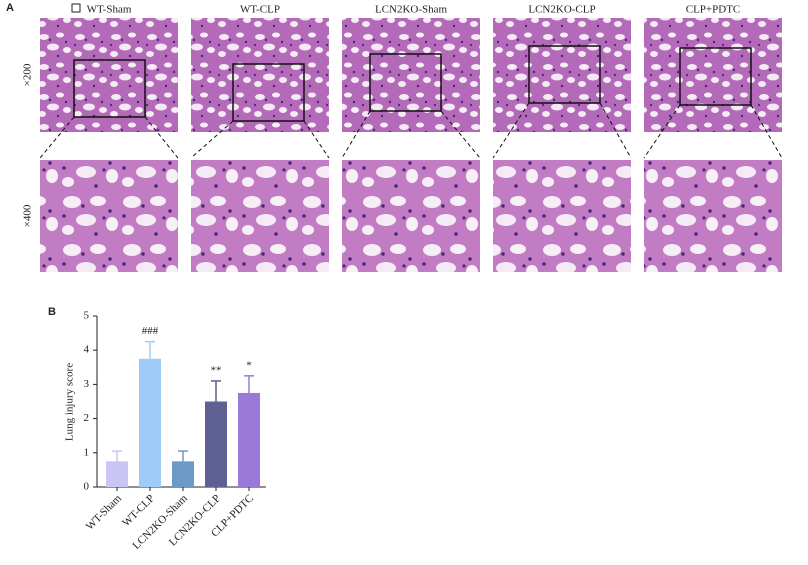 The height and width of the screenshot is (565, 808). Describe the element at coordinates (28, 74) in the screenshot. I see `magnification-label: ×200` at that location.